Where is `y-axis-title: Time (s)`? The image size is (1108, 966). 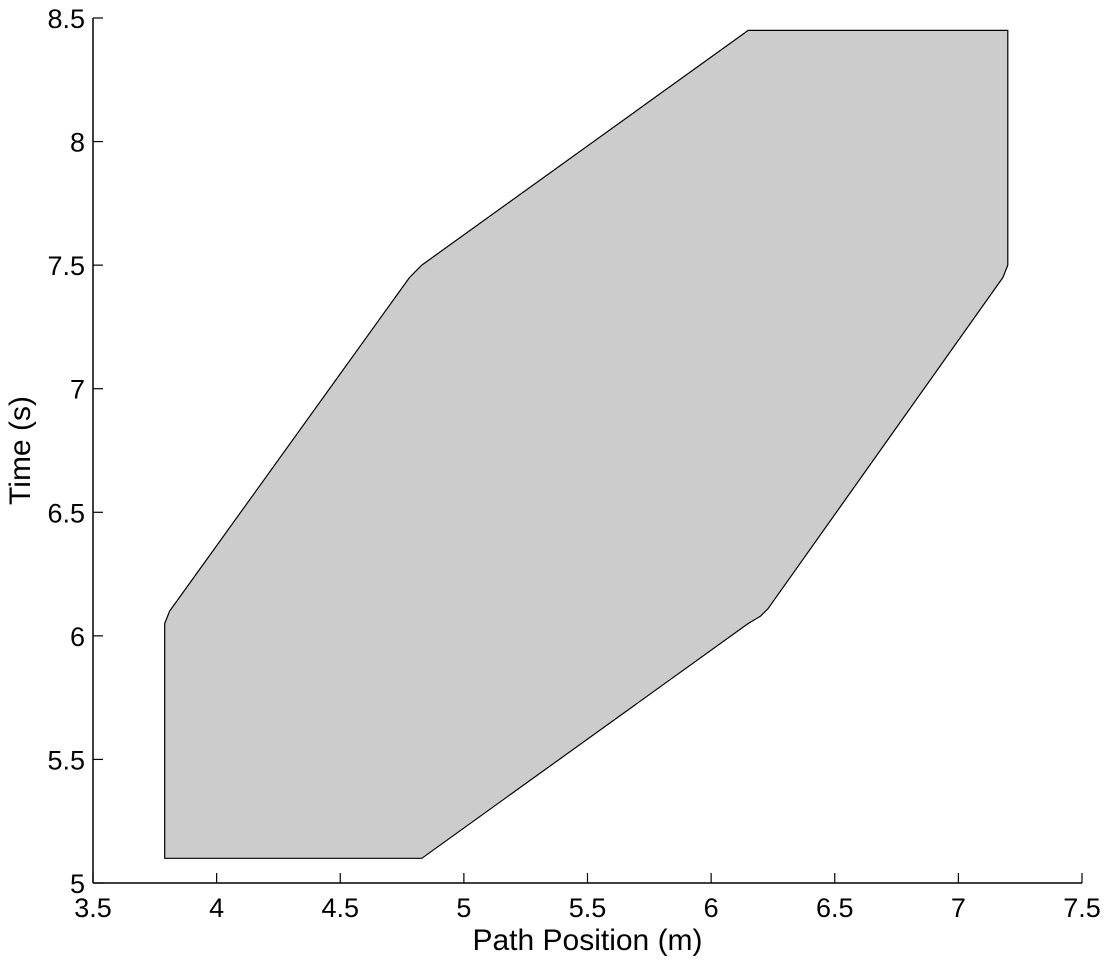 y-axis-title: Time (s) is located at coordinates (20, 450).